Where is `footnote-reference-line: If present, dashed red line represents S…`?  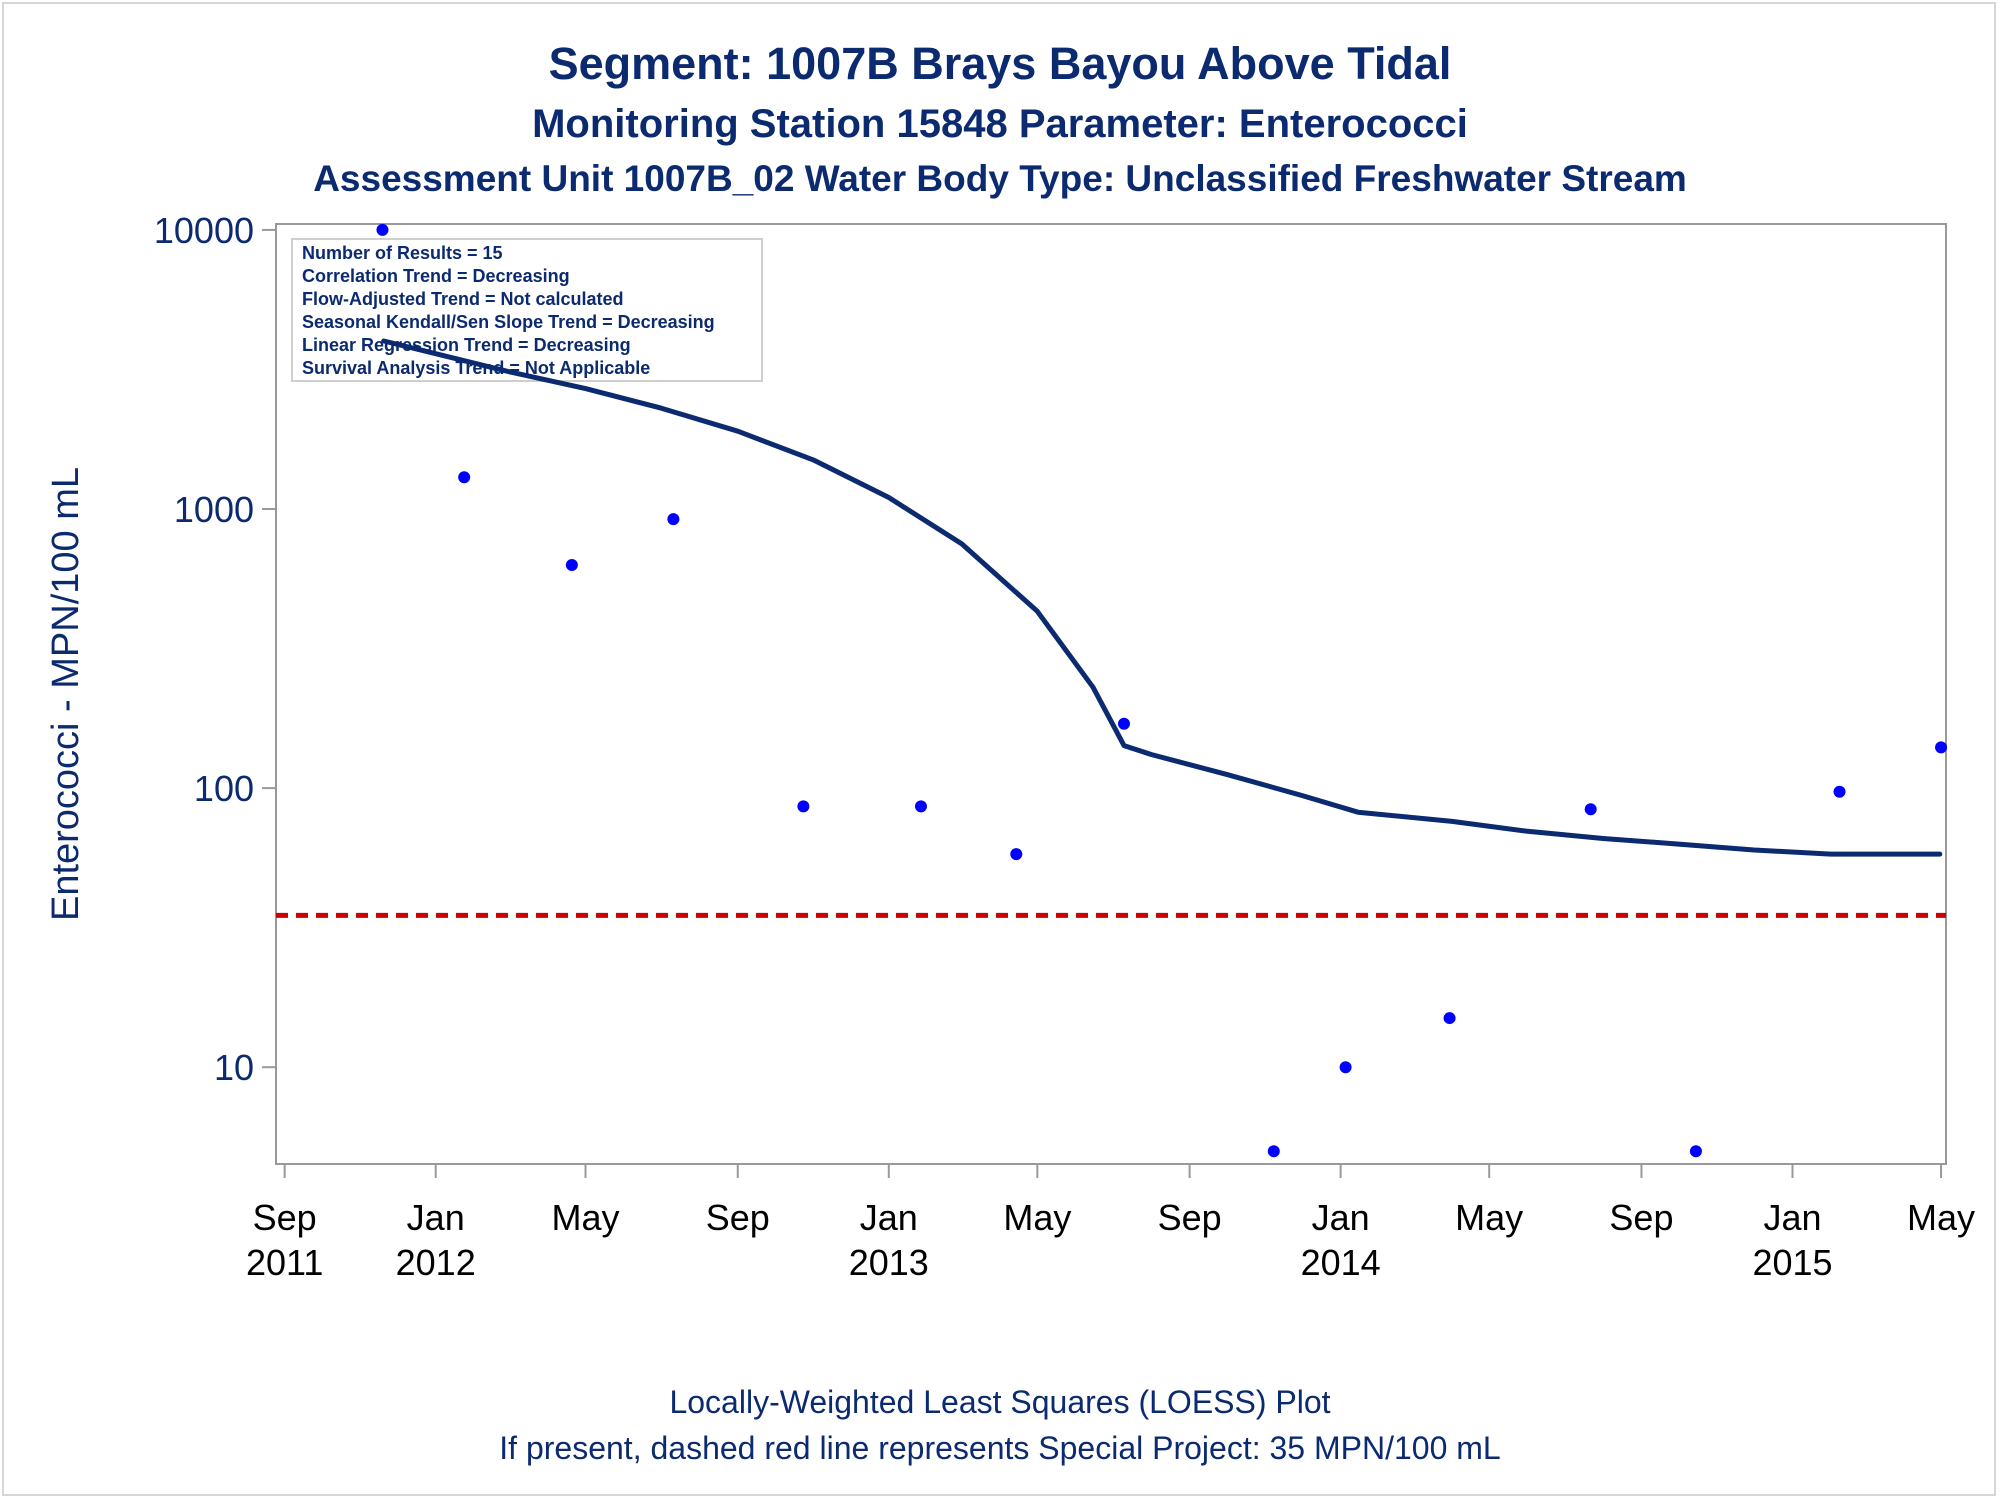
footnote-reference-line: If present, dashed red line represents S… is located at coordinates (1000, 1448).